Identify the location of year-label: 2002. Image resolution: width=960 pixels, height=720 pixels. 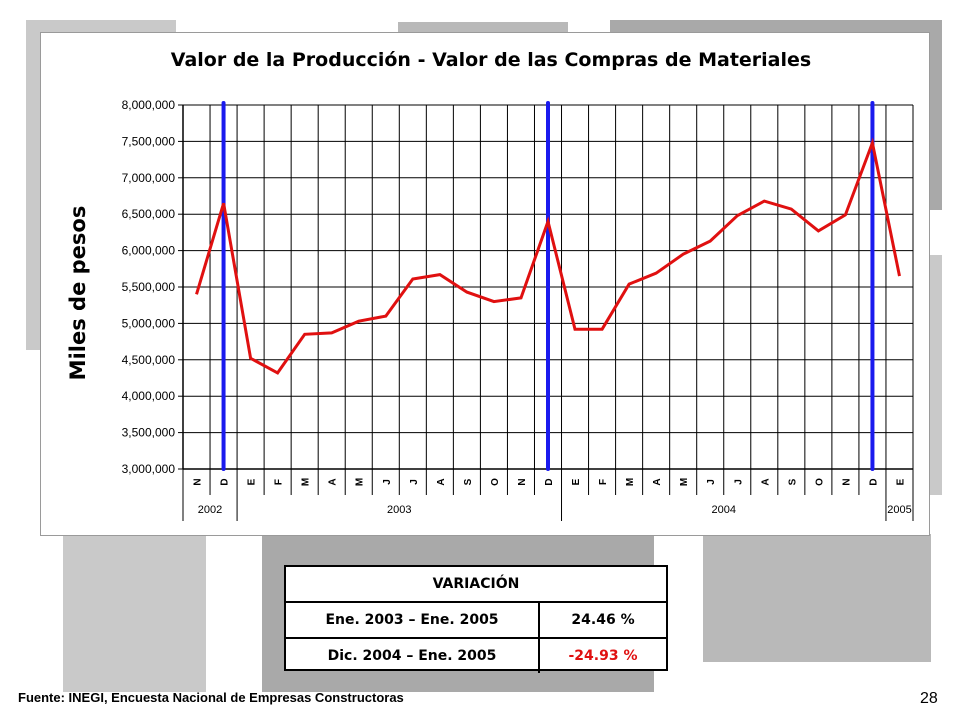
(210, 510).